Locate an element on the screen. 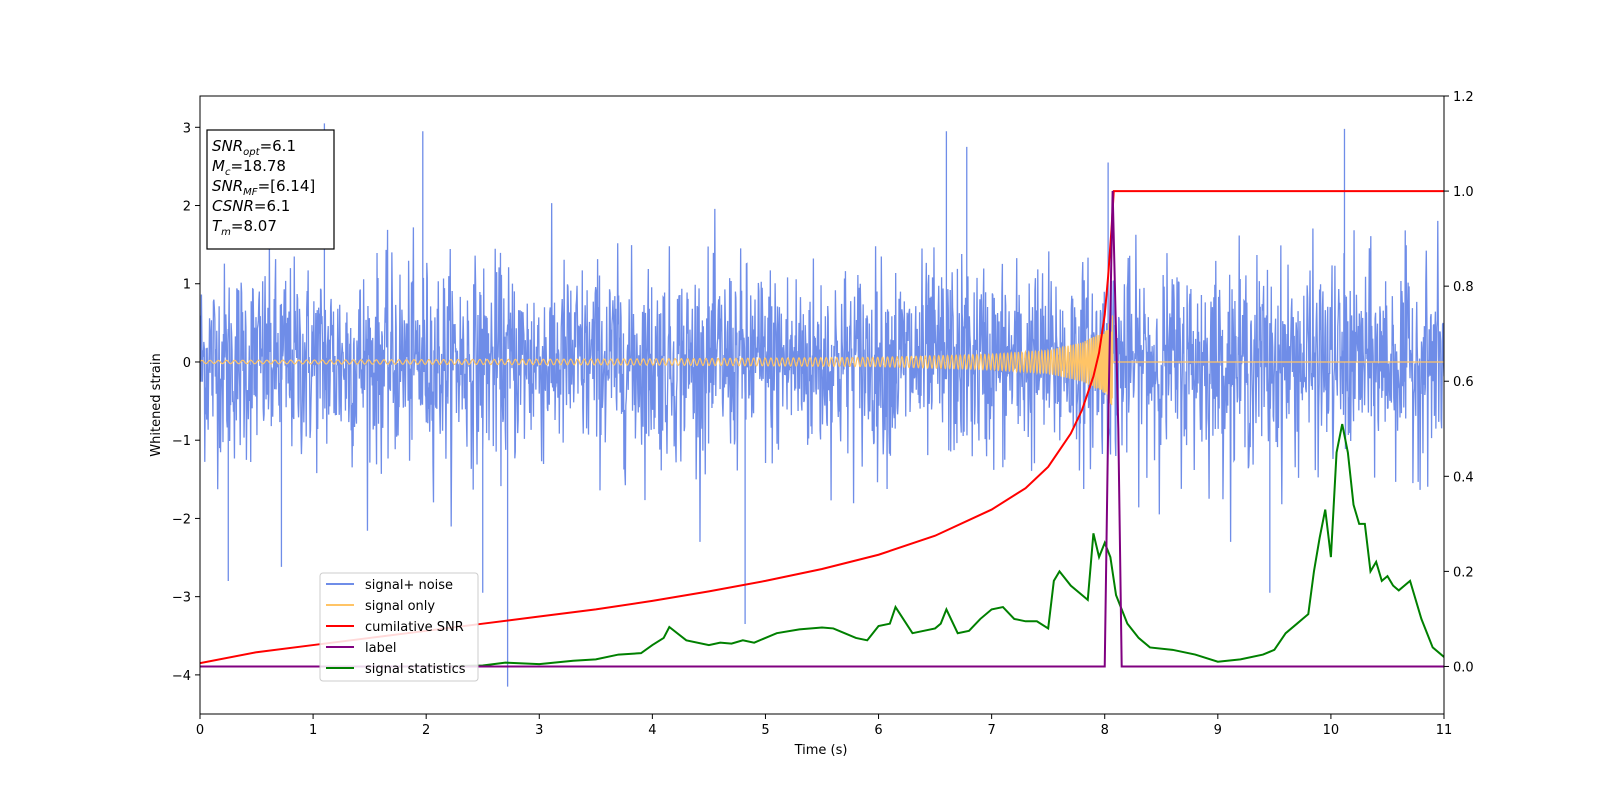  x-tick-label: 2 is located at coordinates (426, 730).